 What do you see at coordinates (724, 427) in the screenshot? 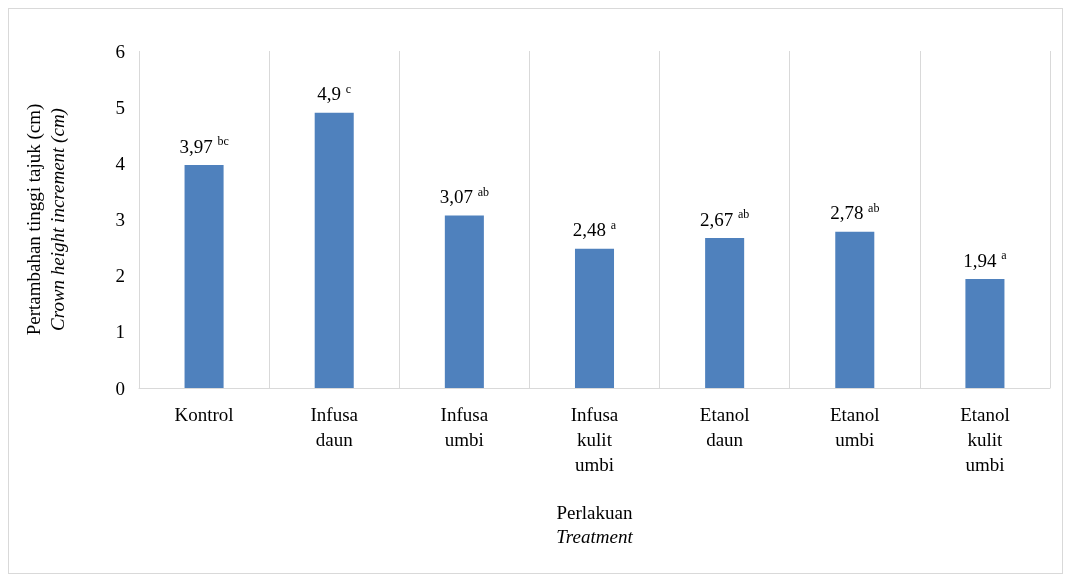
I see `x-tick-label: Etanol daun` at bounding box center [724, 427].